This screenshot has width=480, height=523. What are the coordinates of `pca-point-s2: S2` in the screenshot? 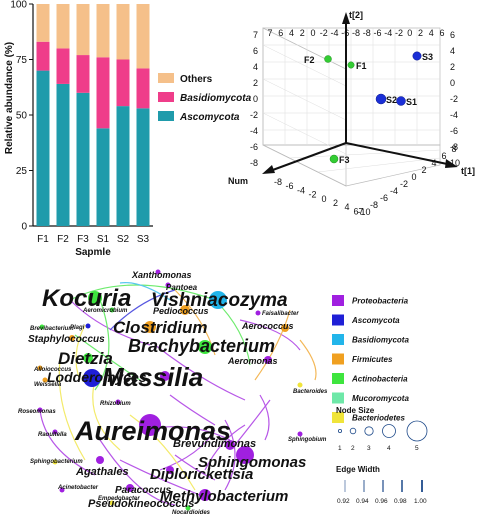 It's located at (386, 99).